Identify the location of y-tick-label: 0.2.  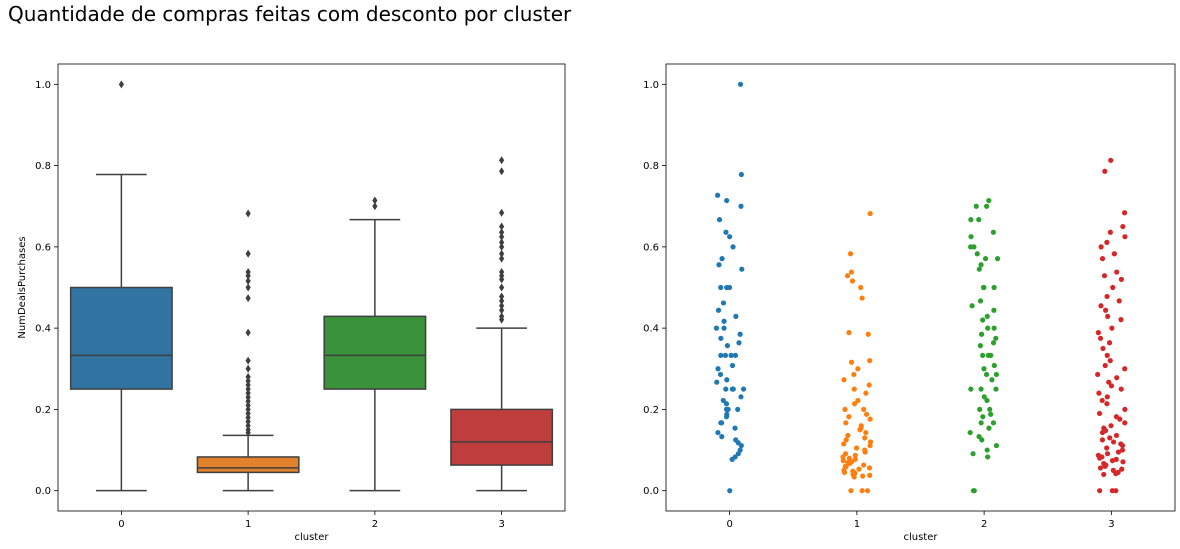
(651, 410).